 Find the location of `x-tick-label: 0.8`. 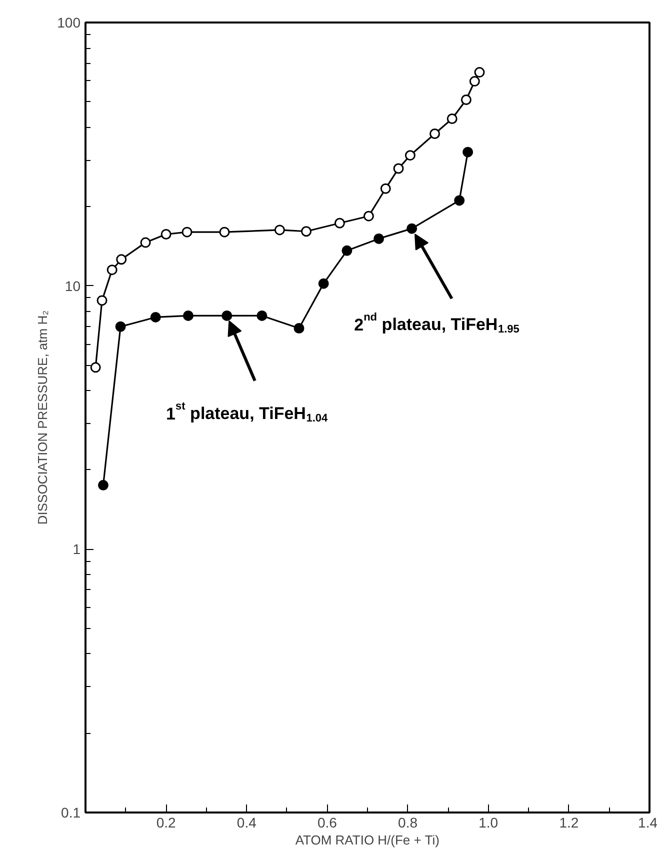

x-tick-label: 0.8 is located at coordinates (408, 822).